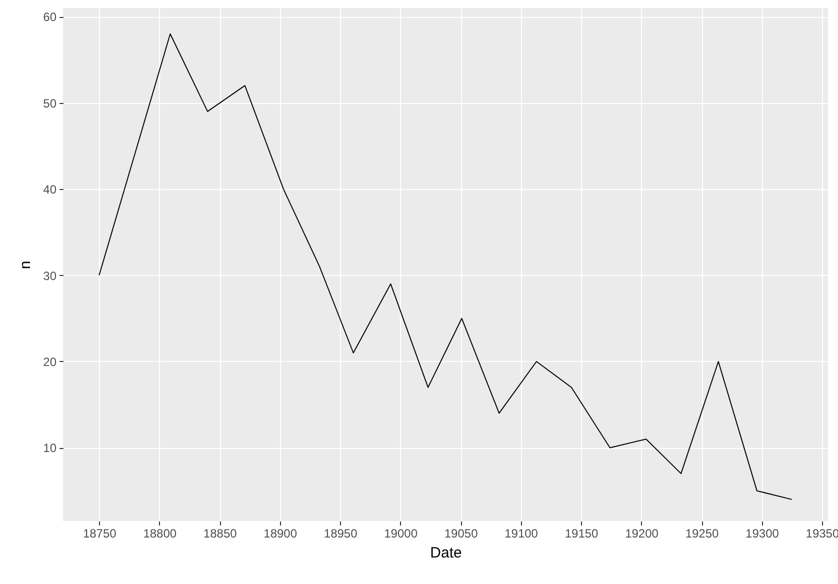  Describe the element at coordinates (220, 533) in the screenshot. I see `x-tick-label: 18850` at that location.